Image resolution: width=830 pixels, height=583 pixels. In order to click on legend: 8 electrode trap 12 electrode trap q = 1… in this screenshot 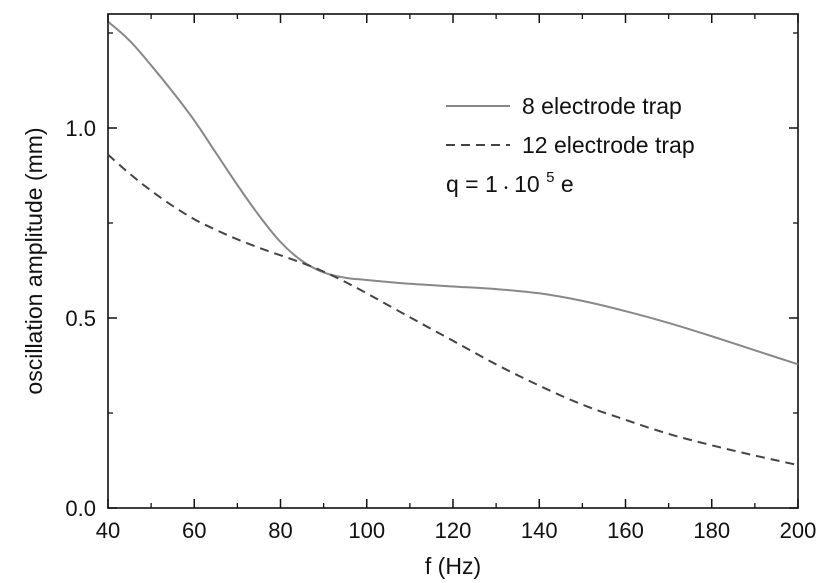, I will do `click(570, 145)`.